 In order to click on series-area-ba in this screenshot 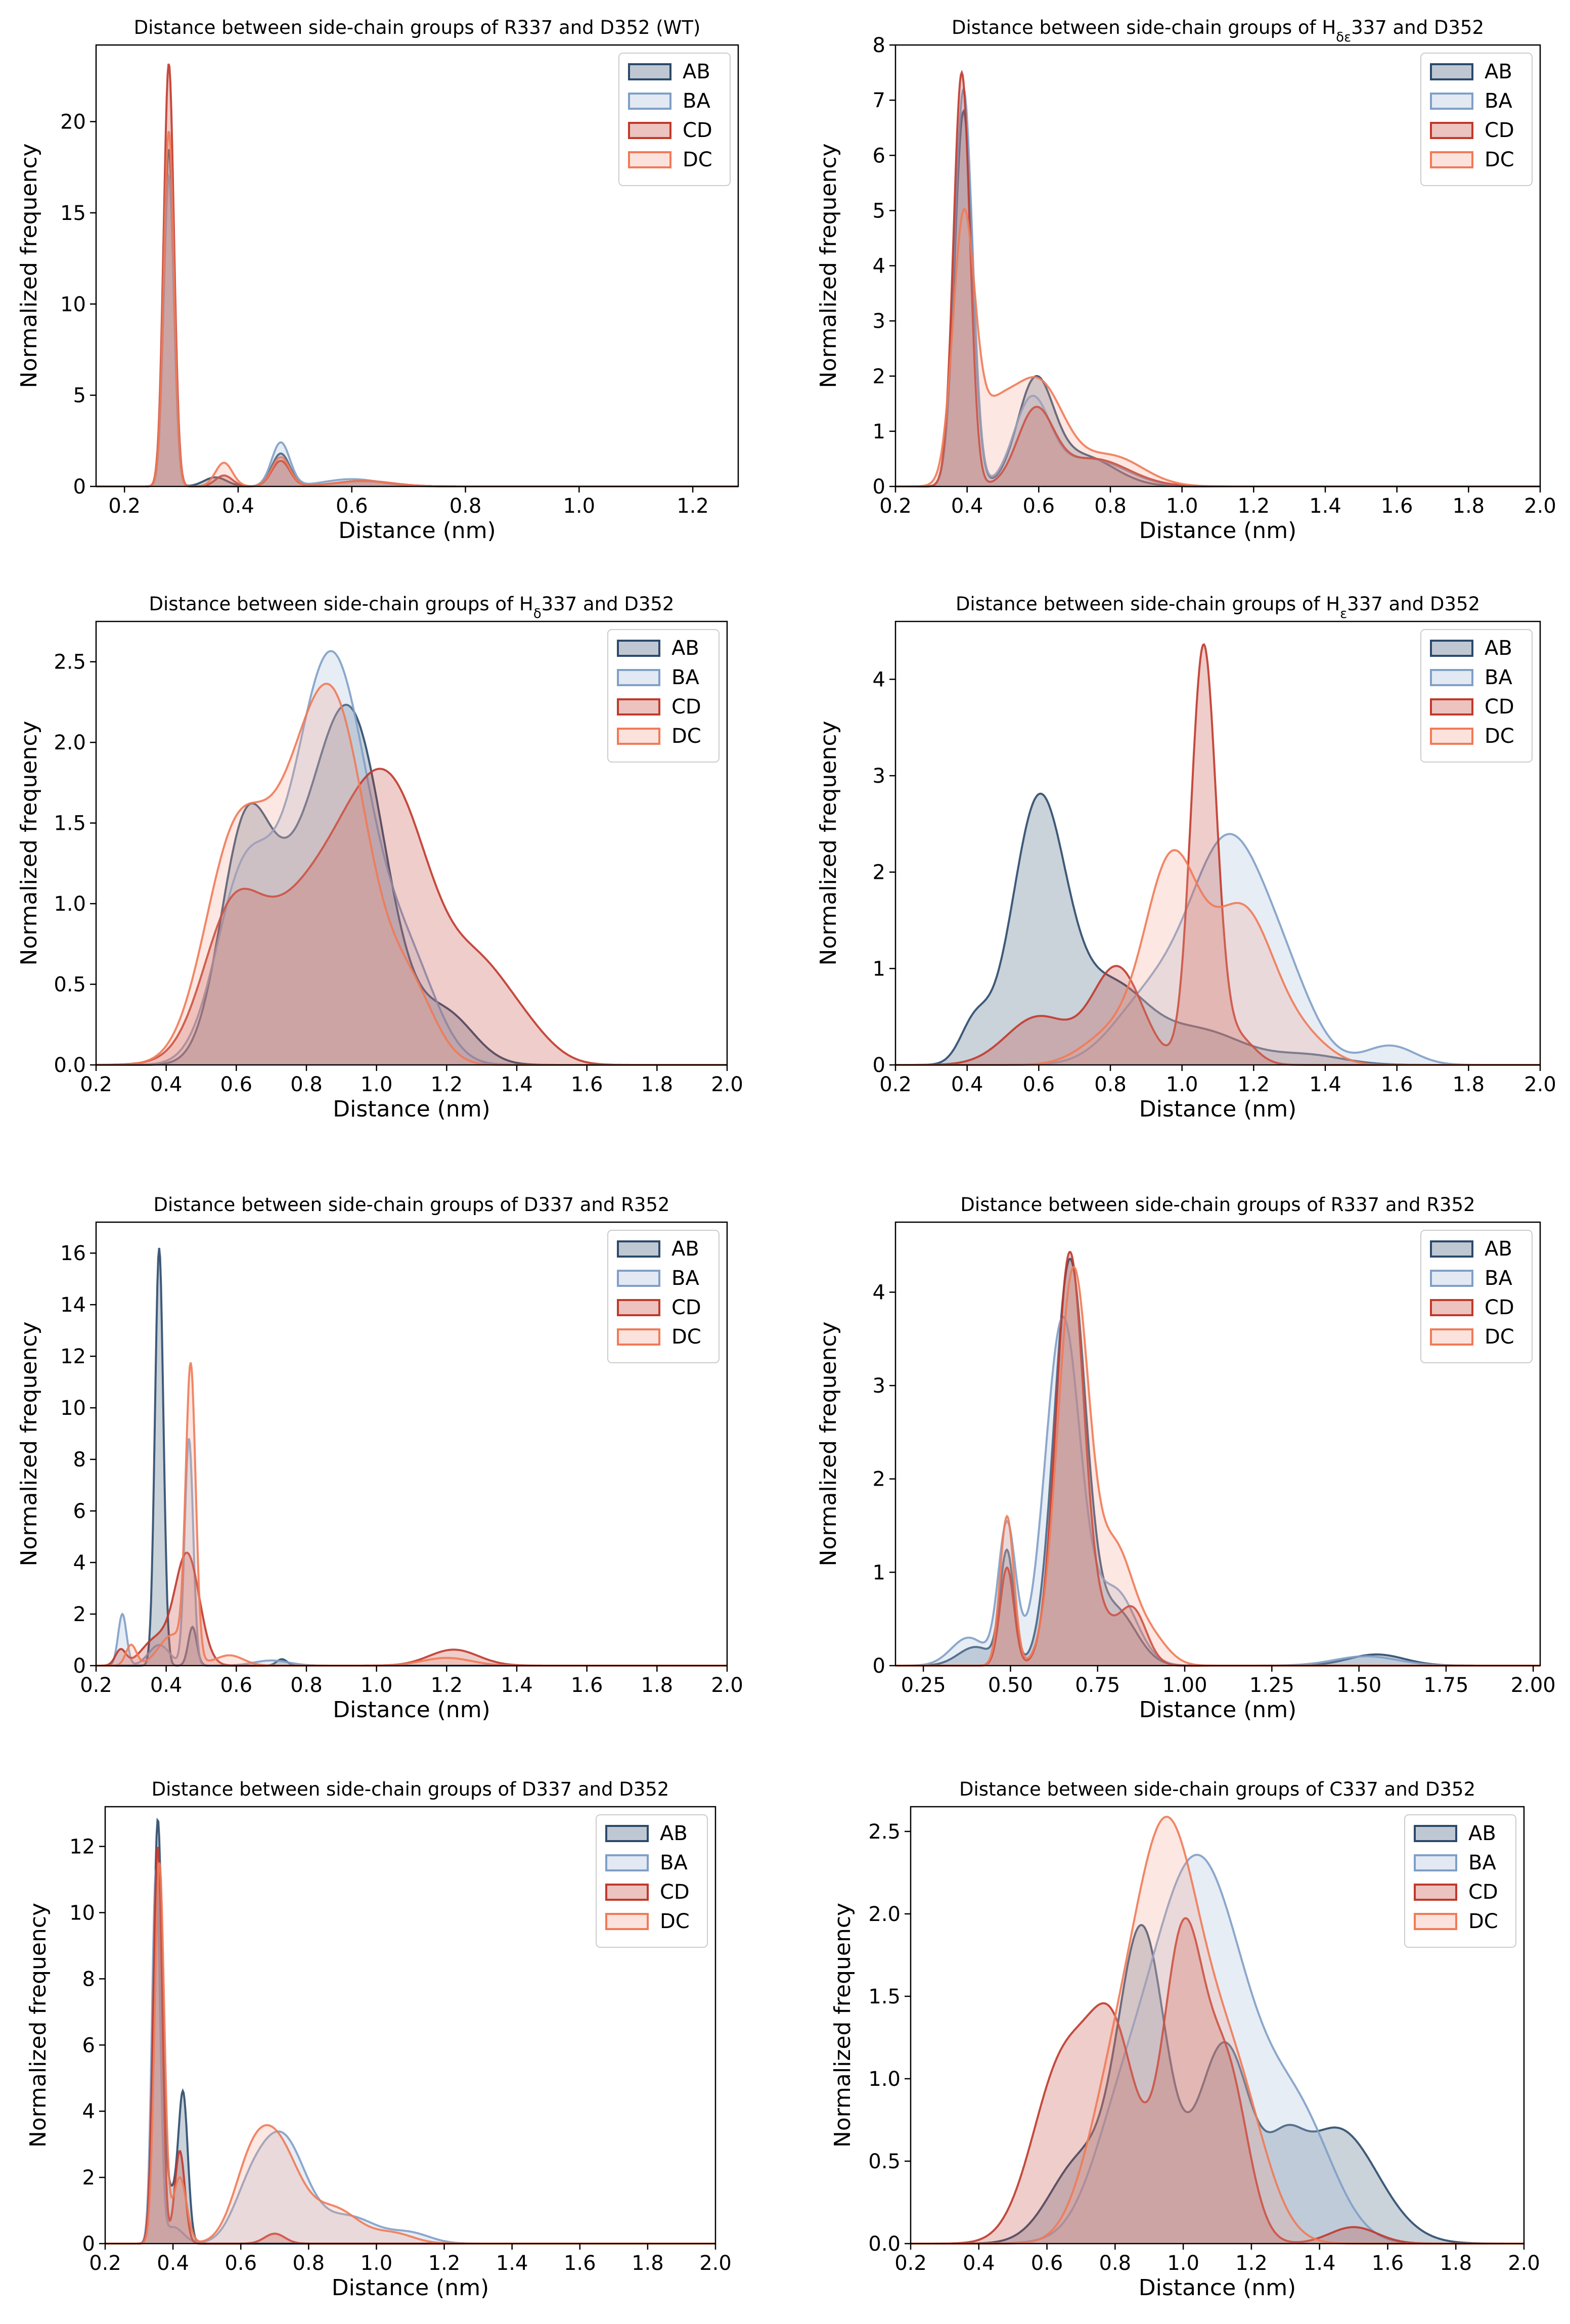, I will do `click(1217, 1491)`.